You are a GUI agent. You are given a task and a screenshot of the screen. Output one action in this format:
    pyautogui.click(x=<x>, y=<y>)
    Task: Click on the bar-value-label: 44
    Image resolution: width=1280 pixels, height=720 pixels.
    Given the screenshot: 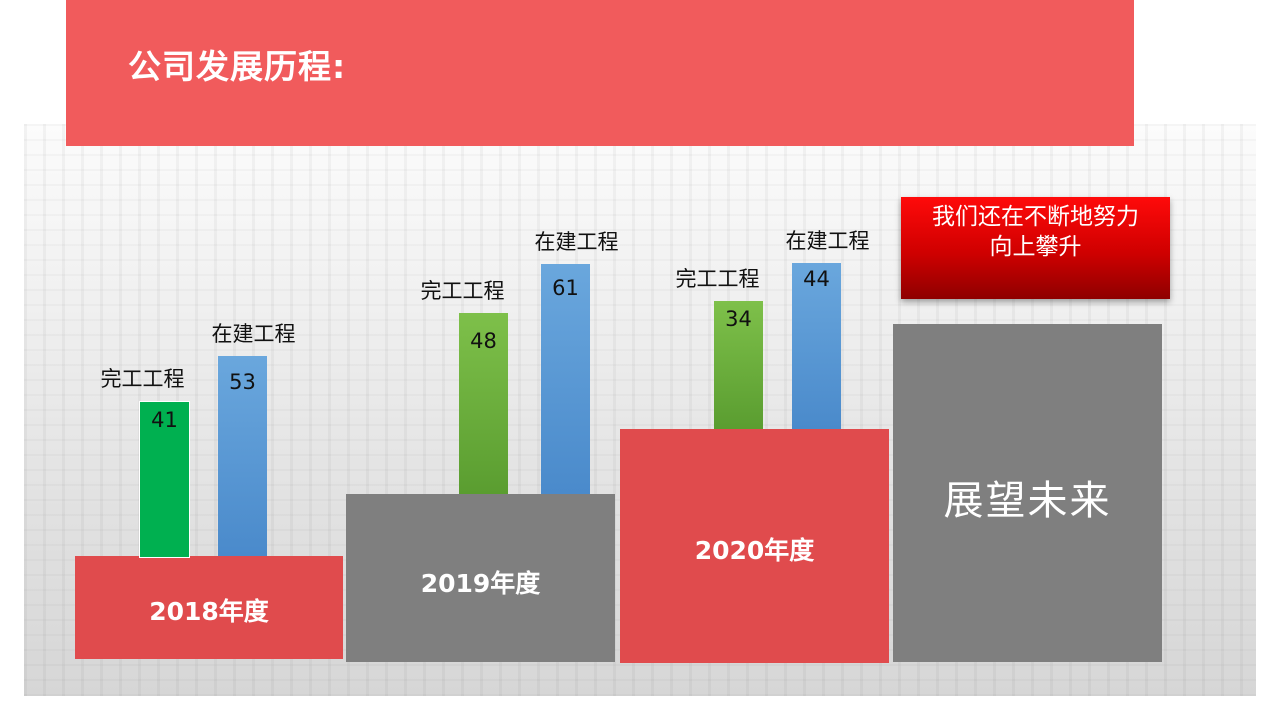 What is the action you would take?
    pyautogui.click(x=816, y=279)
    